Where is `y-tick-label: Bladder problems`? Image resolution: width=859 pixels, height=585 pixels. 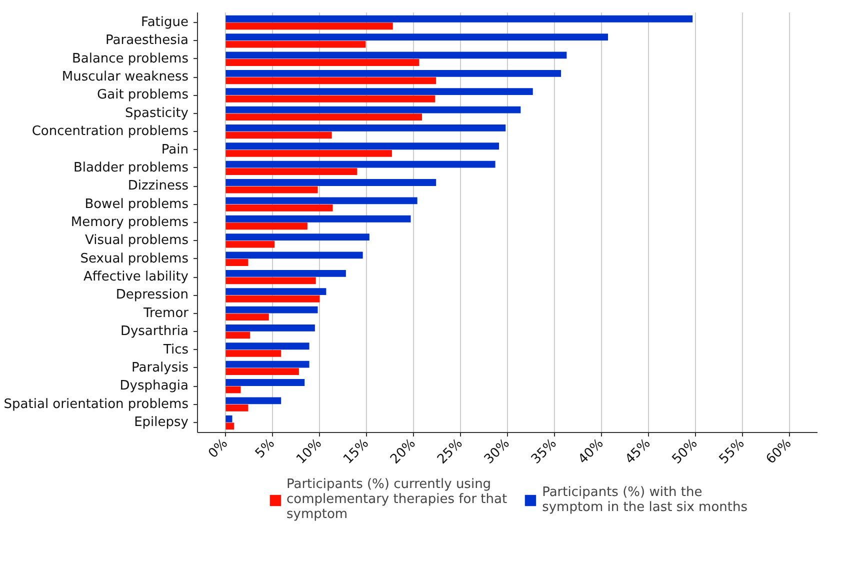
y-tick-label: Bladder problems is located at coordinates (131, 168).